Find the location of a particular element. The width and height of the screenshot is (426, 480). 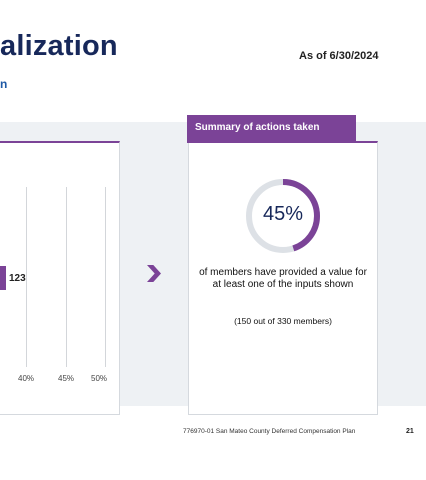

page-subtitle: n is located at coordinates (4, 84).